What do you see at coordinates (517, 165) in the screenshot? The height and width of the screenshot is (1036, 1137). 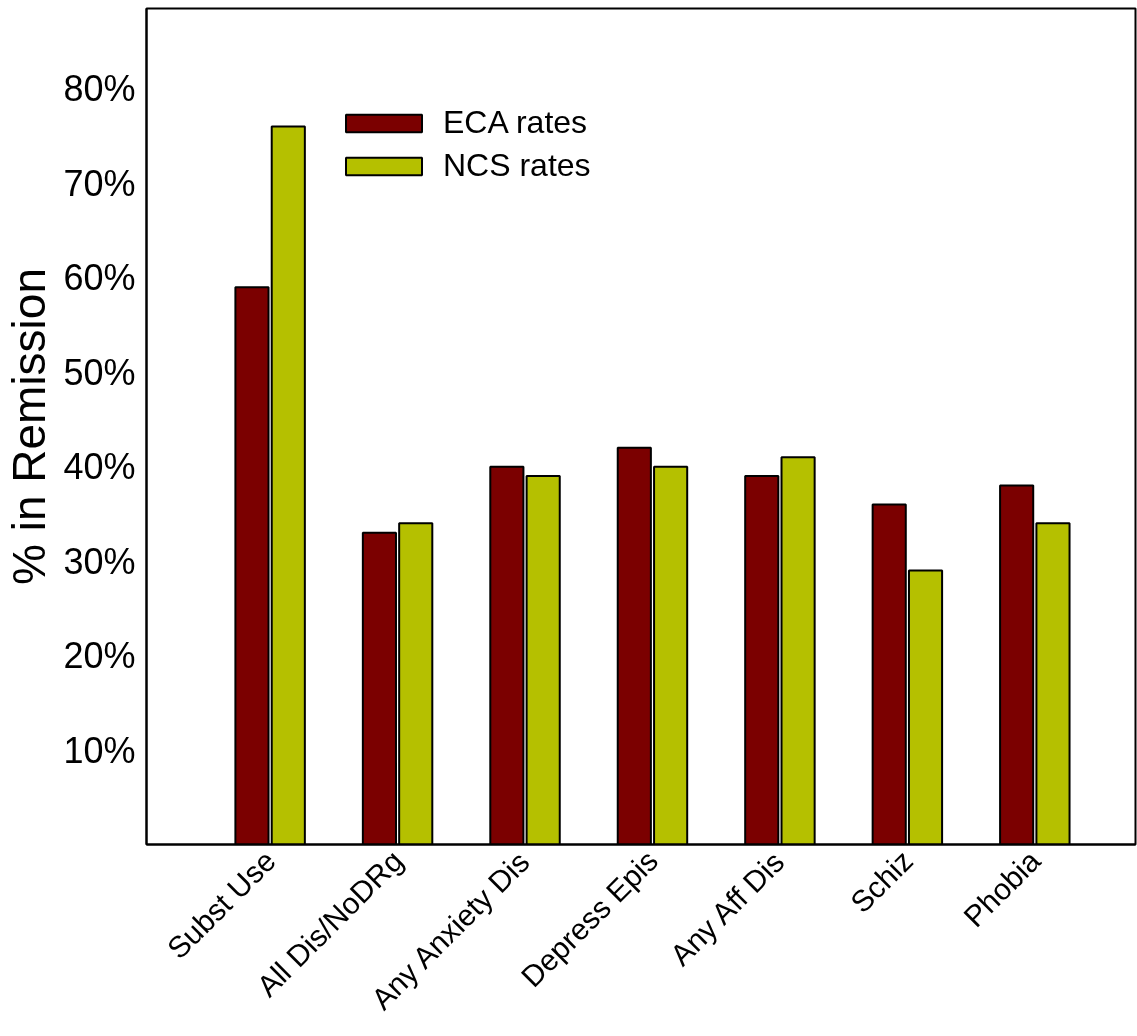 I see `legend-label: NCS rates` at bounding box center [517, 165].